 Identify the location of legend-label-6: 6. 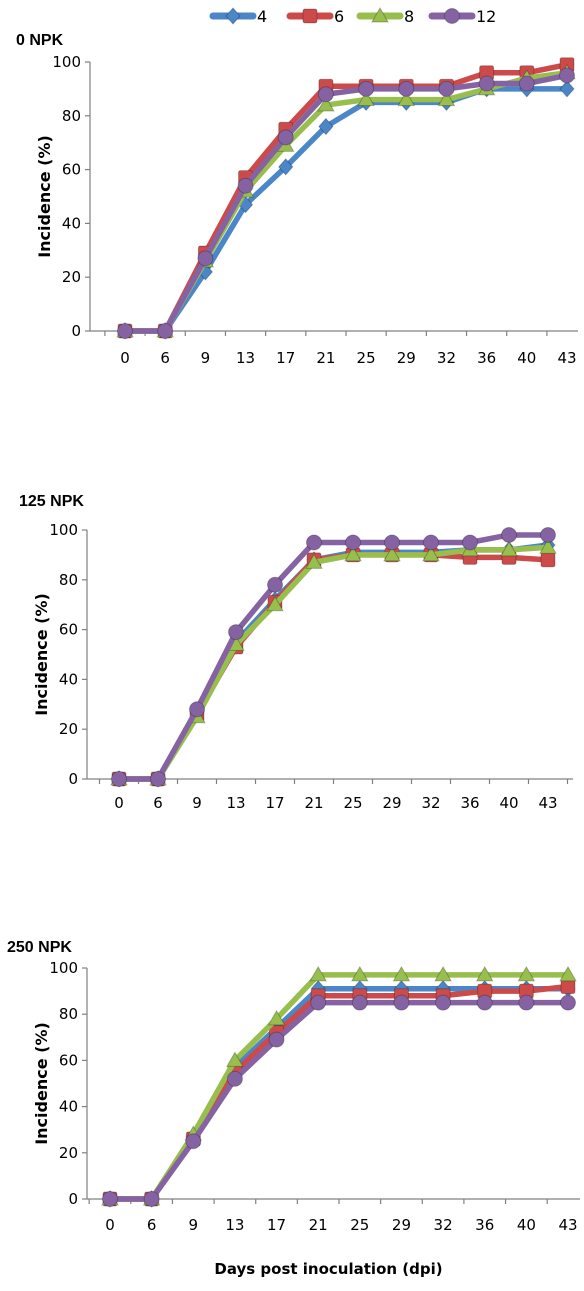
(339, 16).